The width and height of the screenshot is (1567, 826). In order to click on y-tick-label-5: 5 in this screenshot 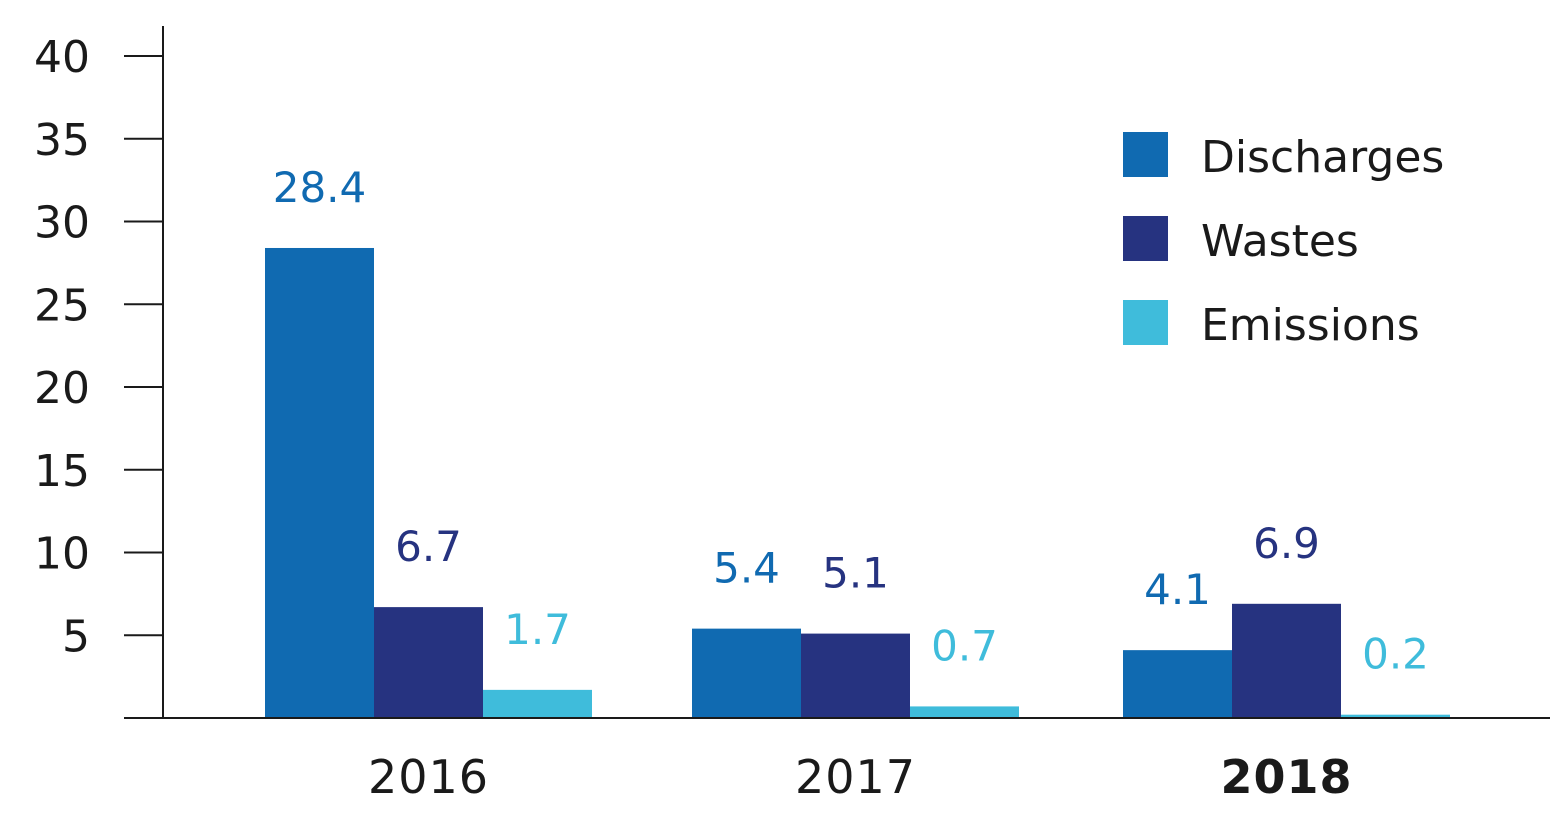, I will do `click(76, 636)`.